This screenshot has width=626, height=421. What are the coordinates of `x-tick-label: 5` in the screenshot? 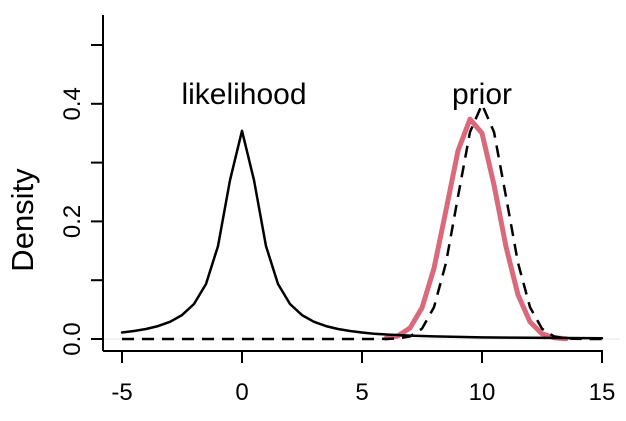 It's located at (361, 392).